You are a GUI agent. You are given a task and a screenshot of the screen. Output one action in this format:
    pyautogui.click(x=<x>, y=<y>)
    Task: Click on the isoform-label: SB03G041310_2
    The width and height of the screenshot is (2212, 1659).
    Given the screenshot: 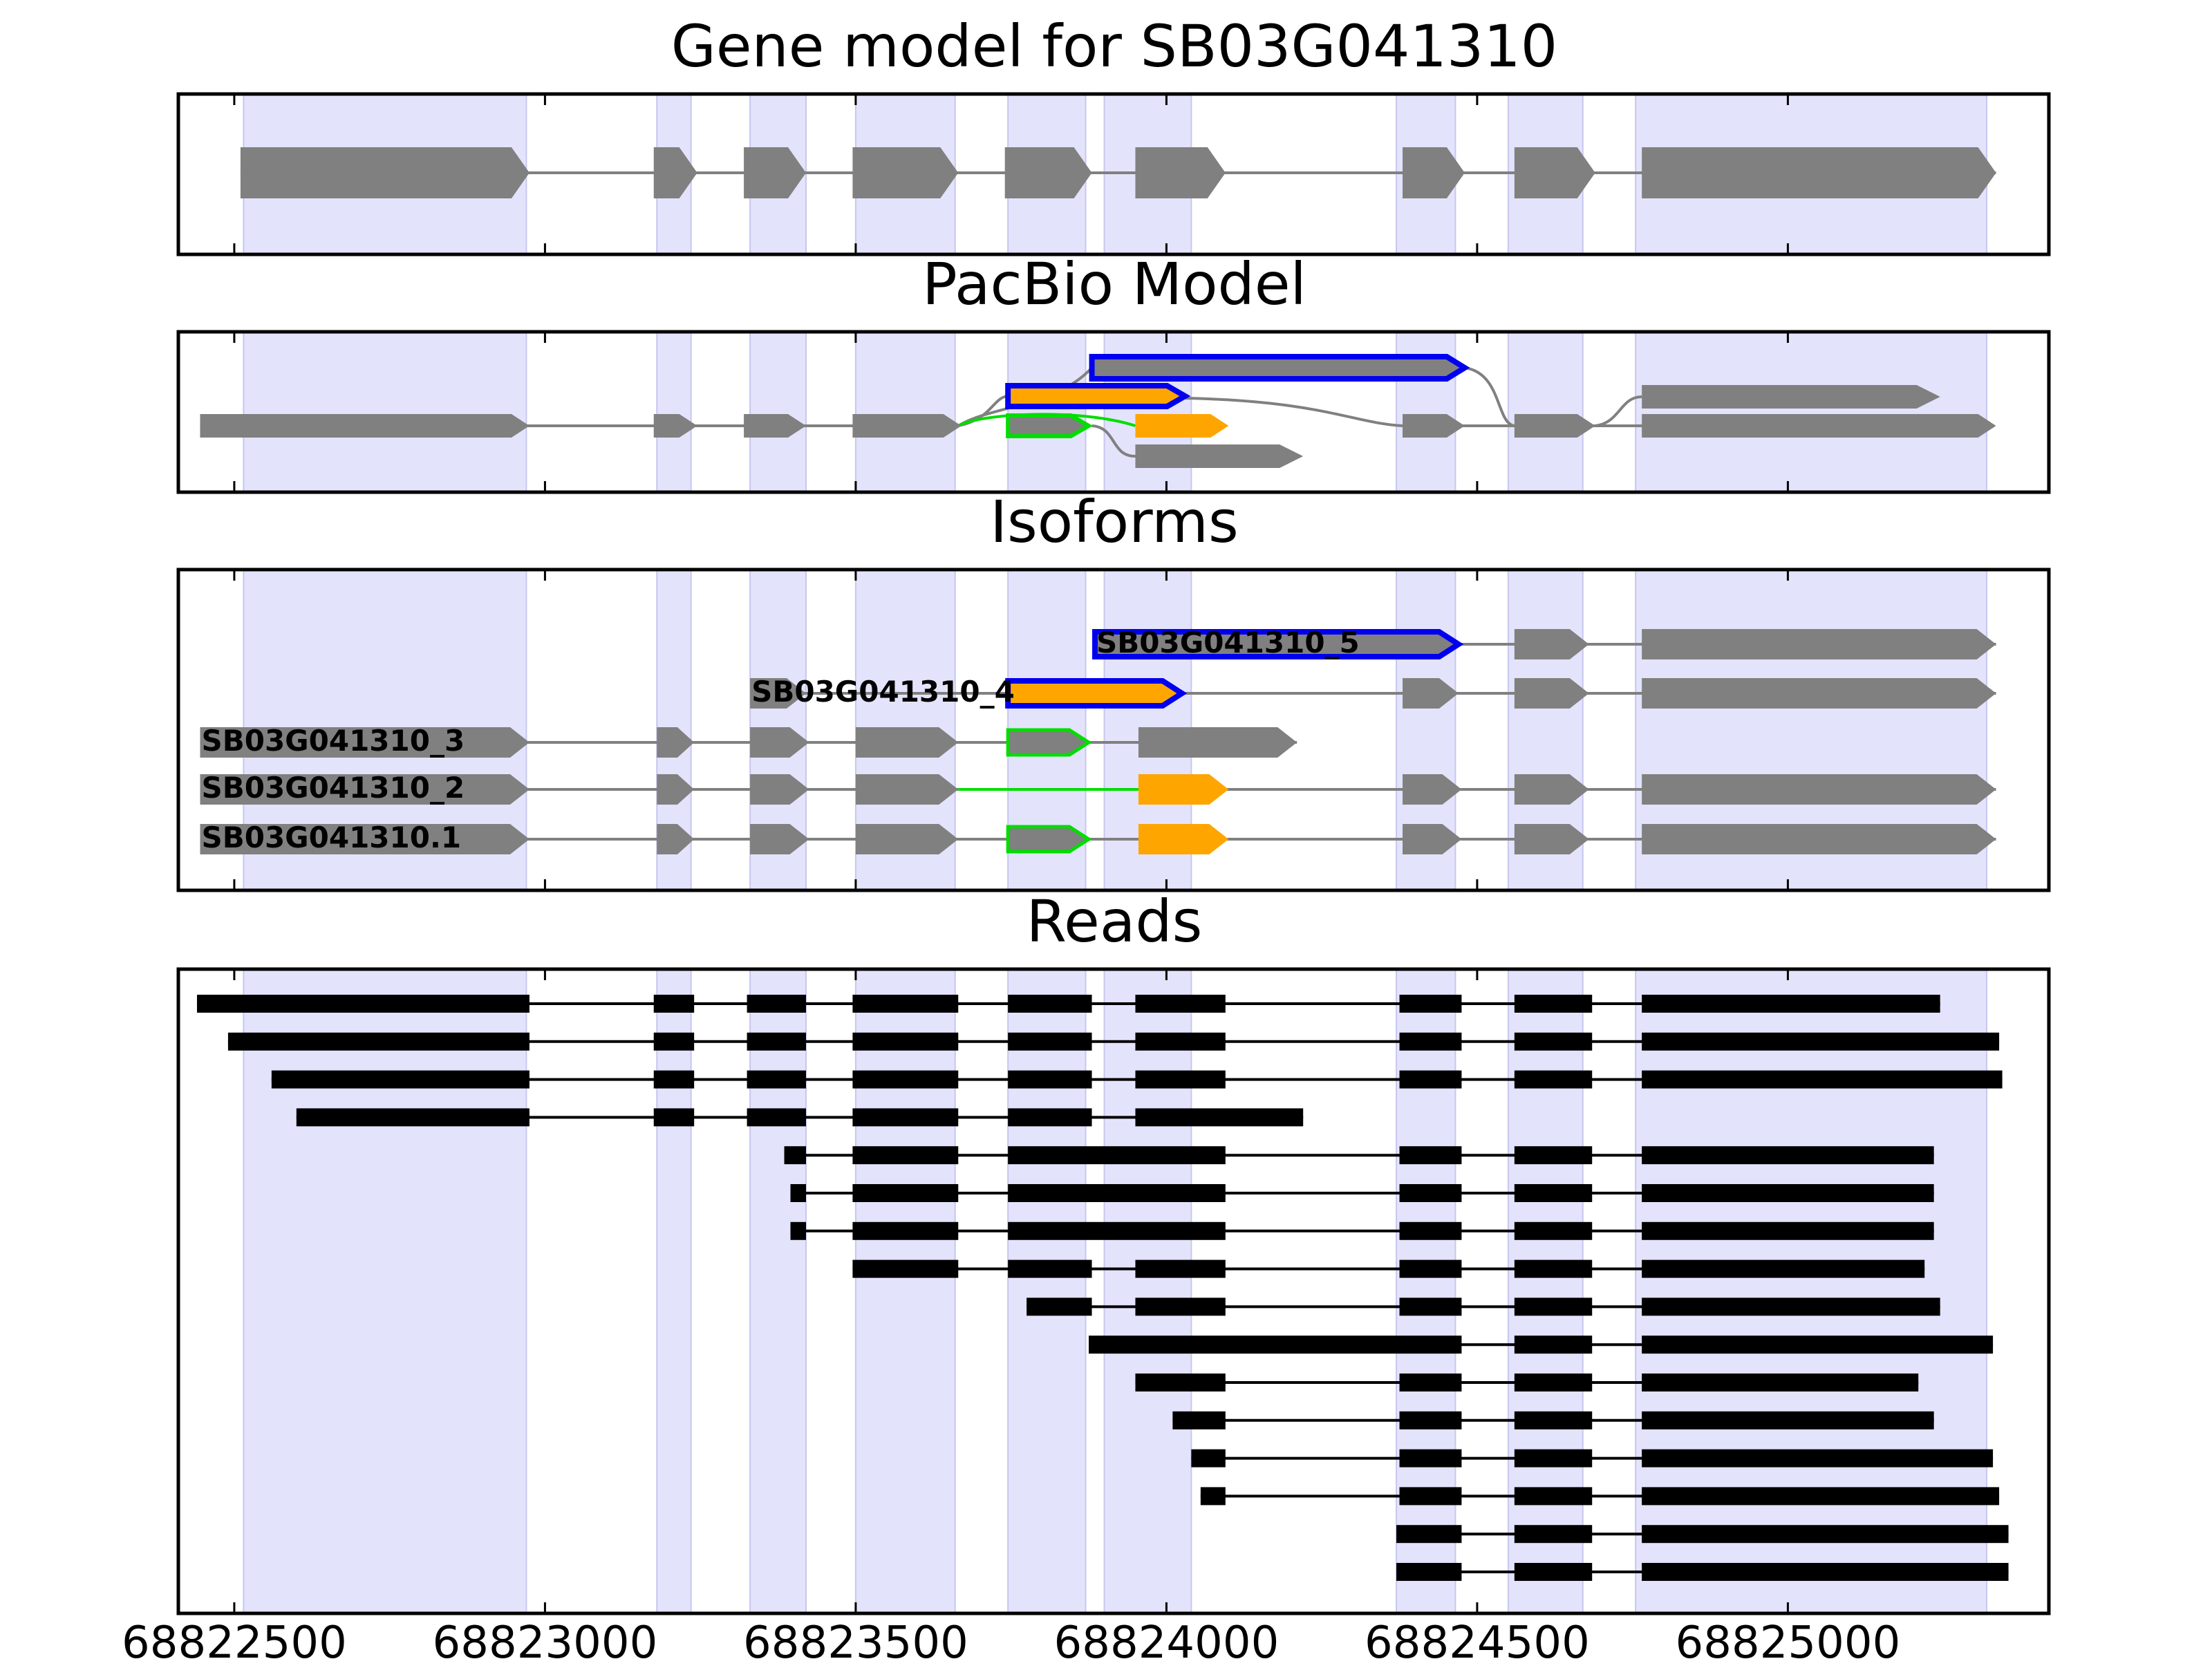 What is the action you would take?
    pyautogui.click(x=333, y=788)
    